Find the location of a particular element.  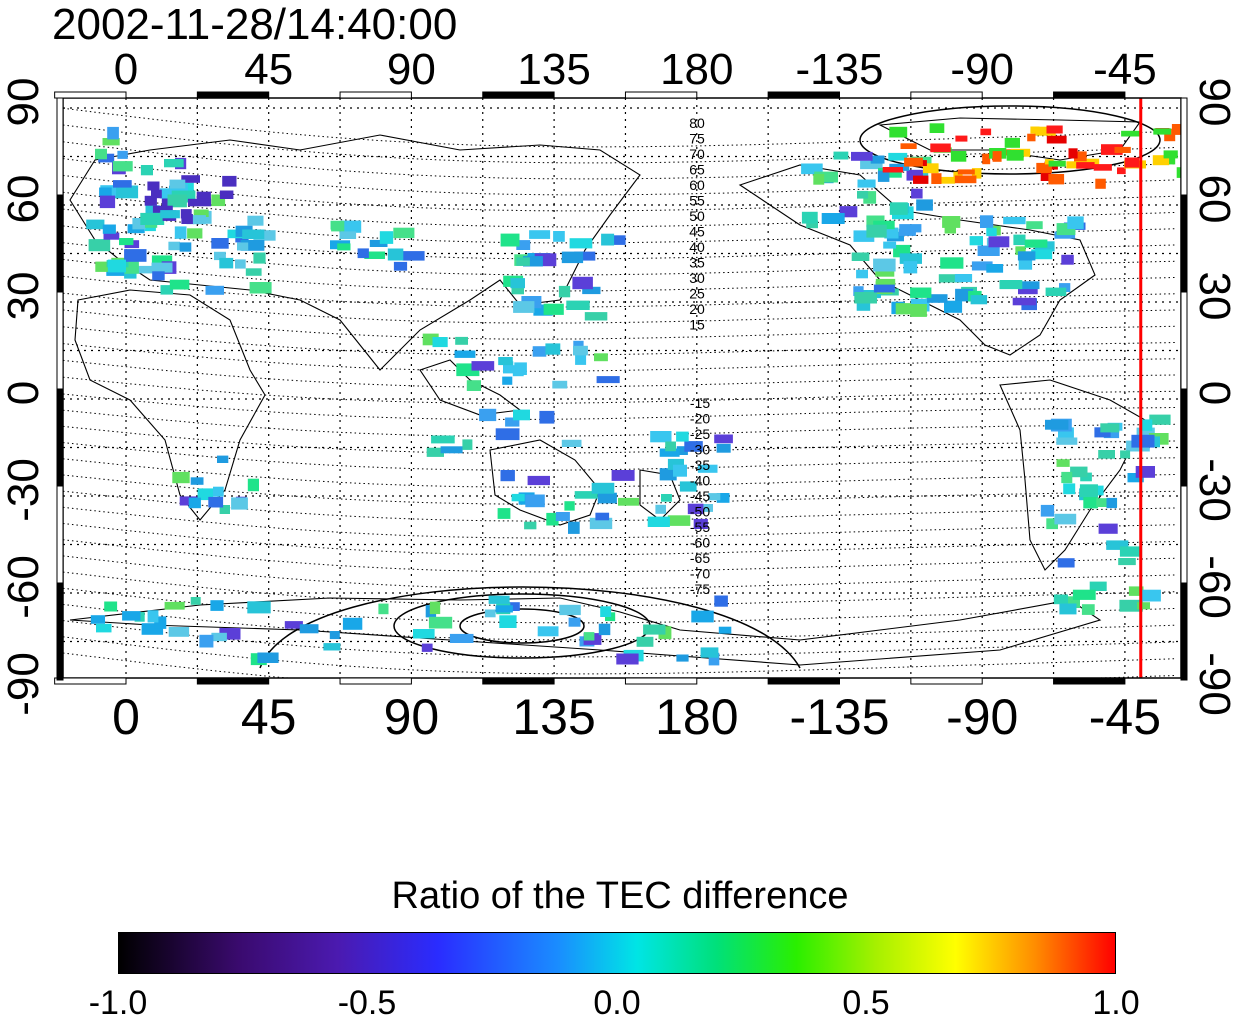

contour-label: -65 is located at coordinates (700, 558).